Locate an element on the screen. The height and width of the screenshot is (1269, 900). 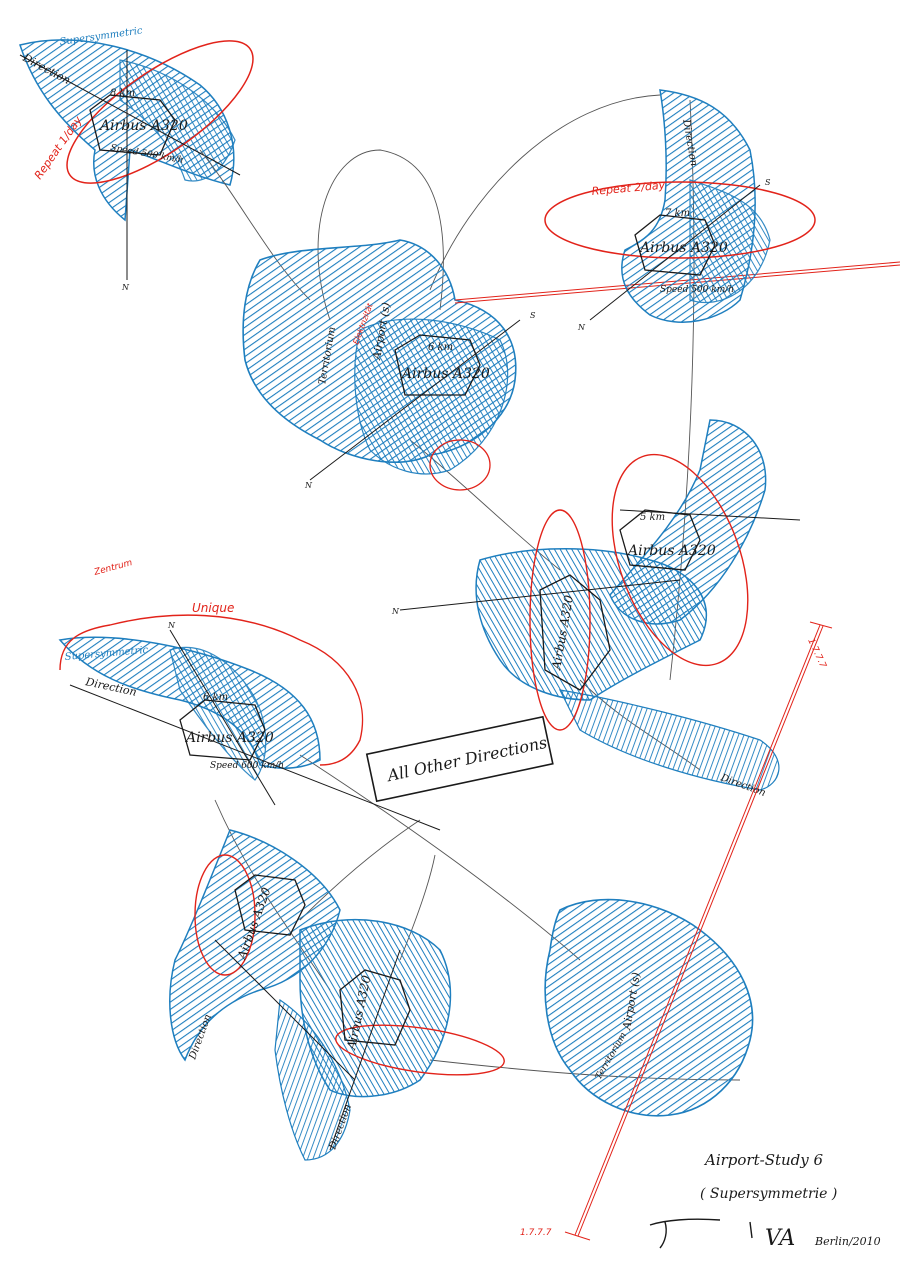
cluster-middle-right: Airbus A320 5 km Airbus A320 Direction N is located at coordinates (596, 609).